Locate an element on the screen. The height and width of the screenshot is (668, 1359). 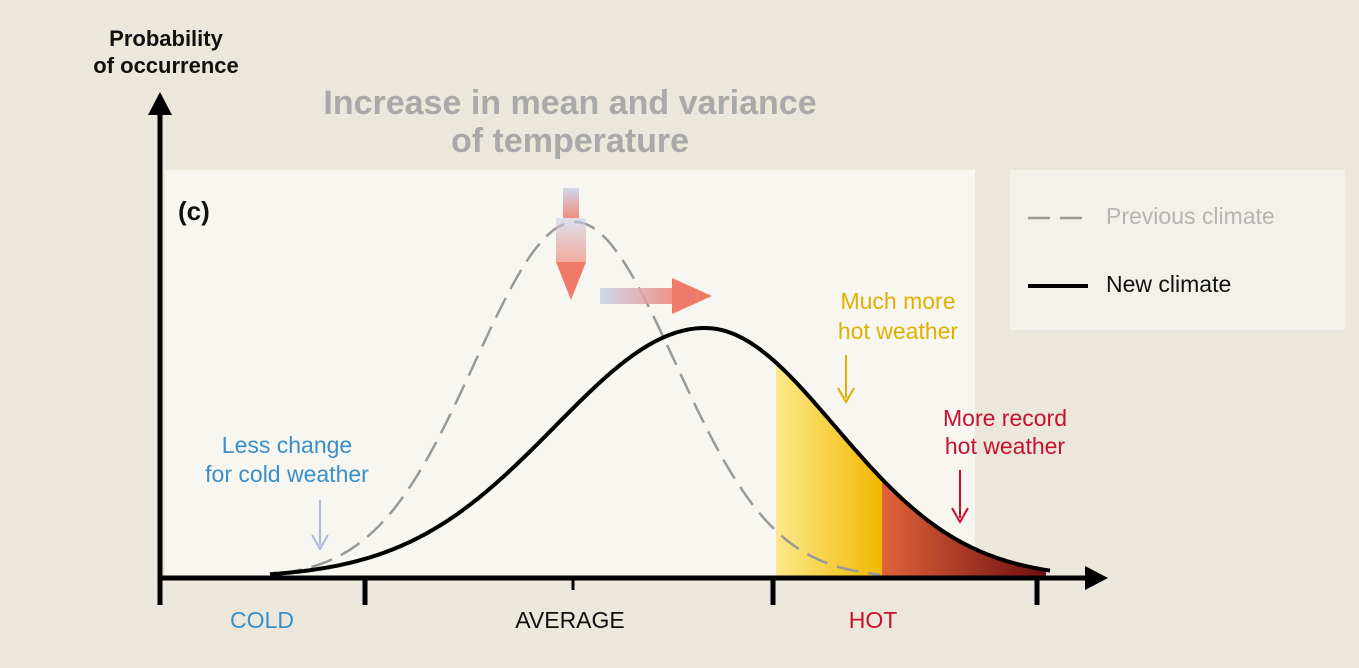
down-arrow-head is located at coordinates (571, 281).